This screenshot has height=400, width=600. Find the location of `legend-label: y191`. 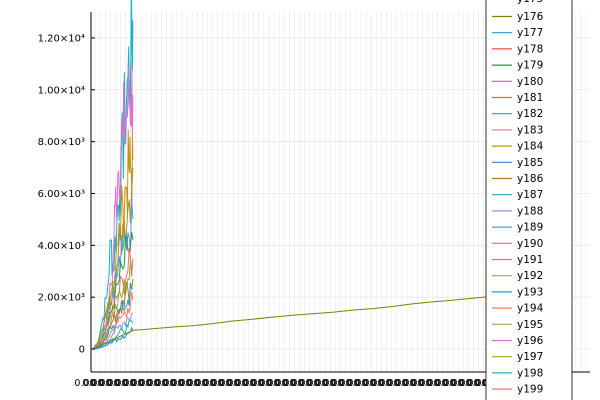

legend-label: y191 is located at coordinates (530, 260).